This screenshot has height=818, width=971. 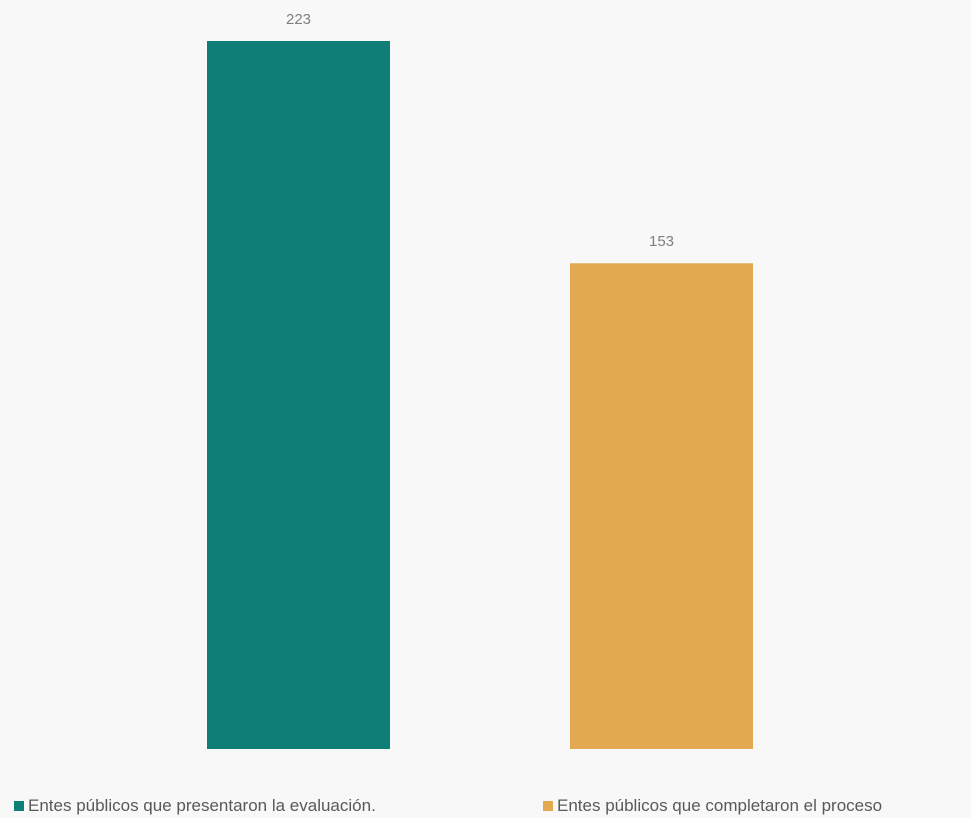 What do you see at coordinates (661, 241) in the screenshot?
I see `data-label-series-2: 153` at bounding box center [661, 241].